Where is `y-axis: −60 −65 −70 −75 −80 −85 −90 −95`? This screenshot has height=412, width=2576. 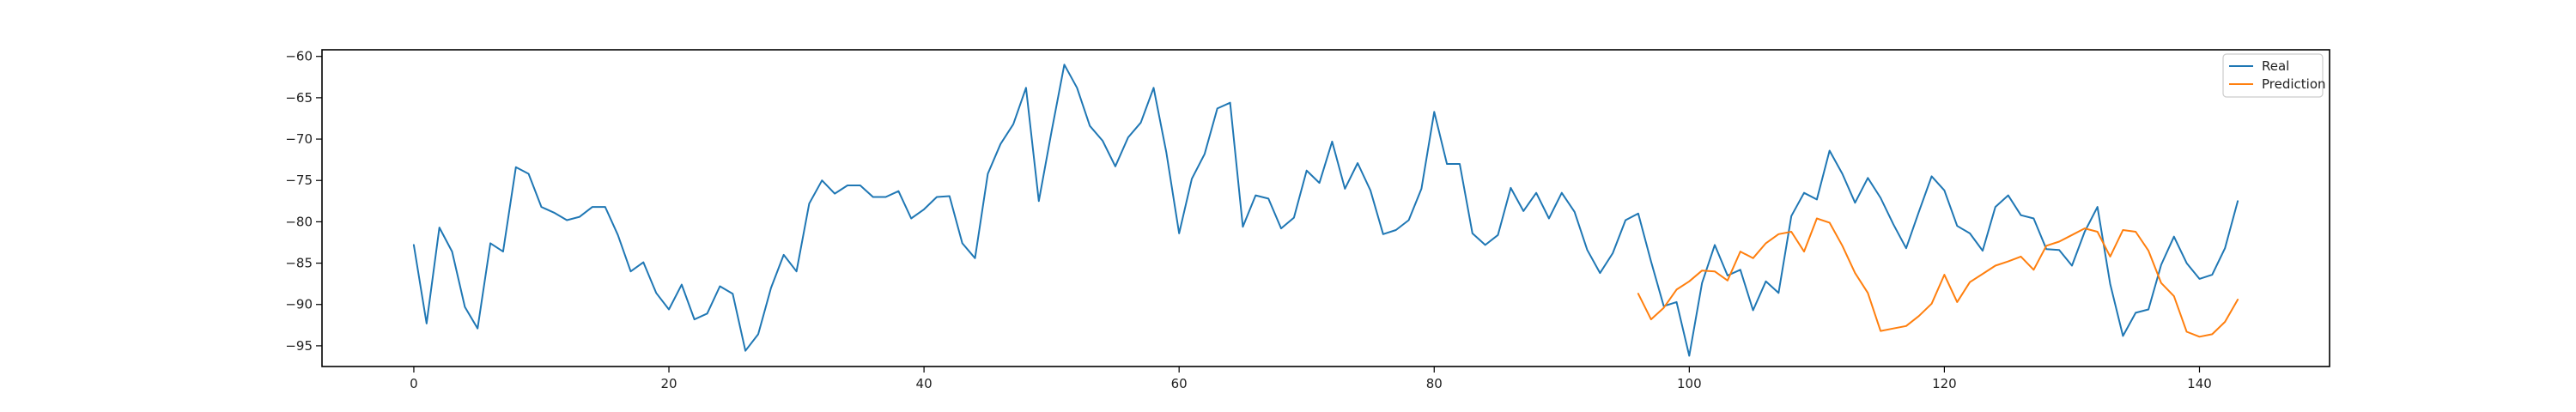
y-axis: −60 −65 −70 −75 −80 −85 −90 −95 is located at coordinates (303, 201).